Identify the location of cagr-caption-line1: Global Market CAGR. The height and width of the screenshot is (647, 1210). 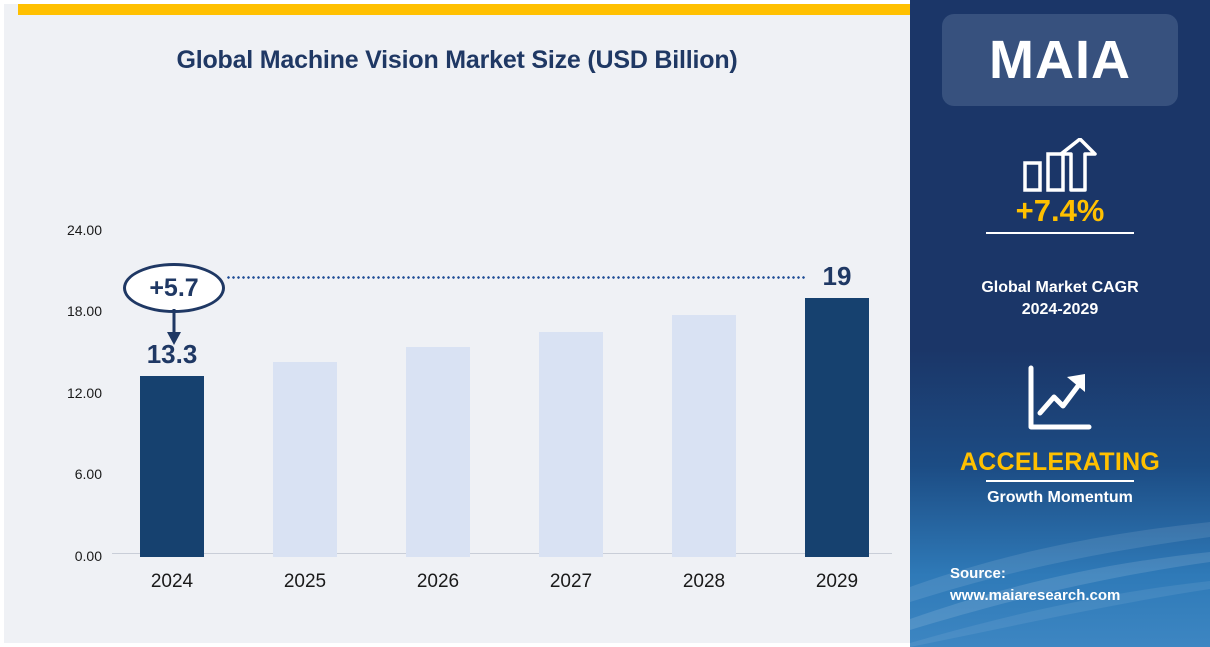
(1060, 287).